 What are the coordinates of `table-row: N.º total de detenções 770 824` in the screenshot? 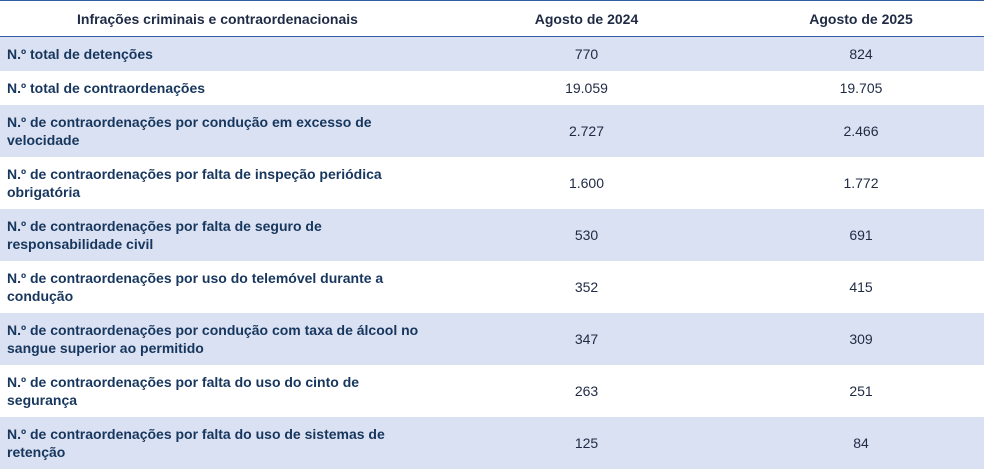 It's located at (492, 53).